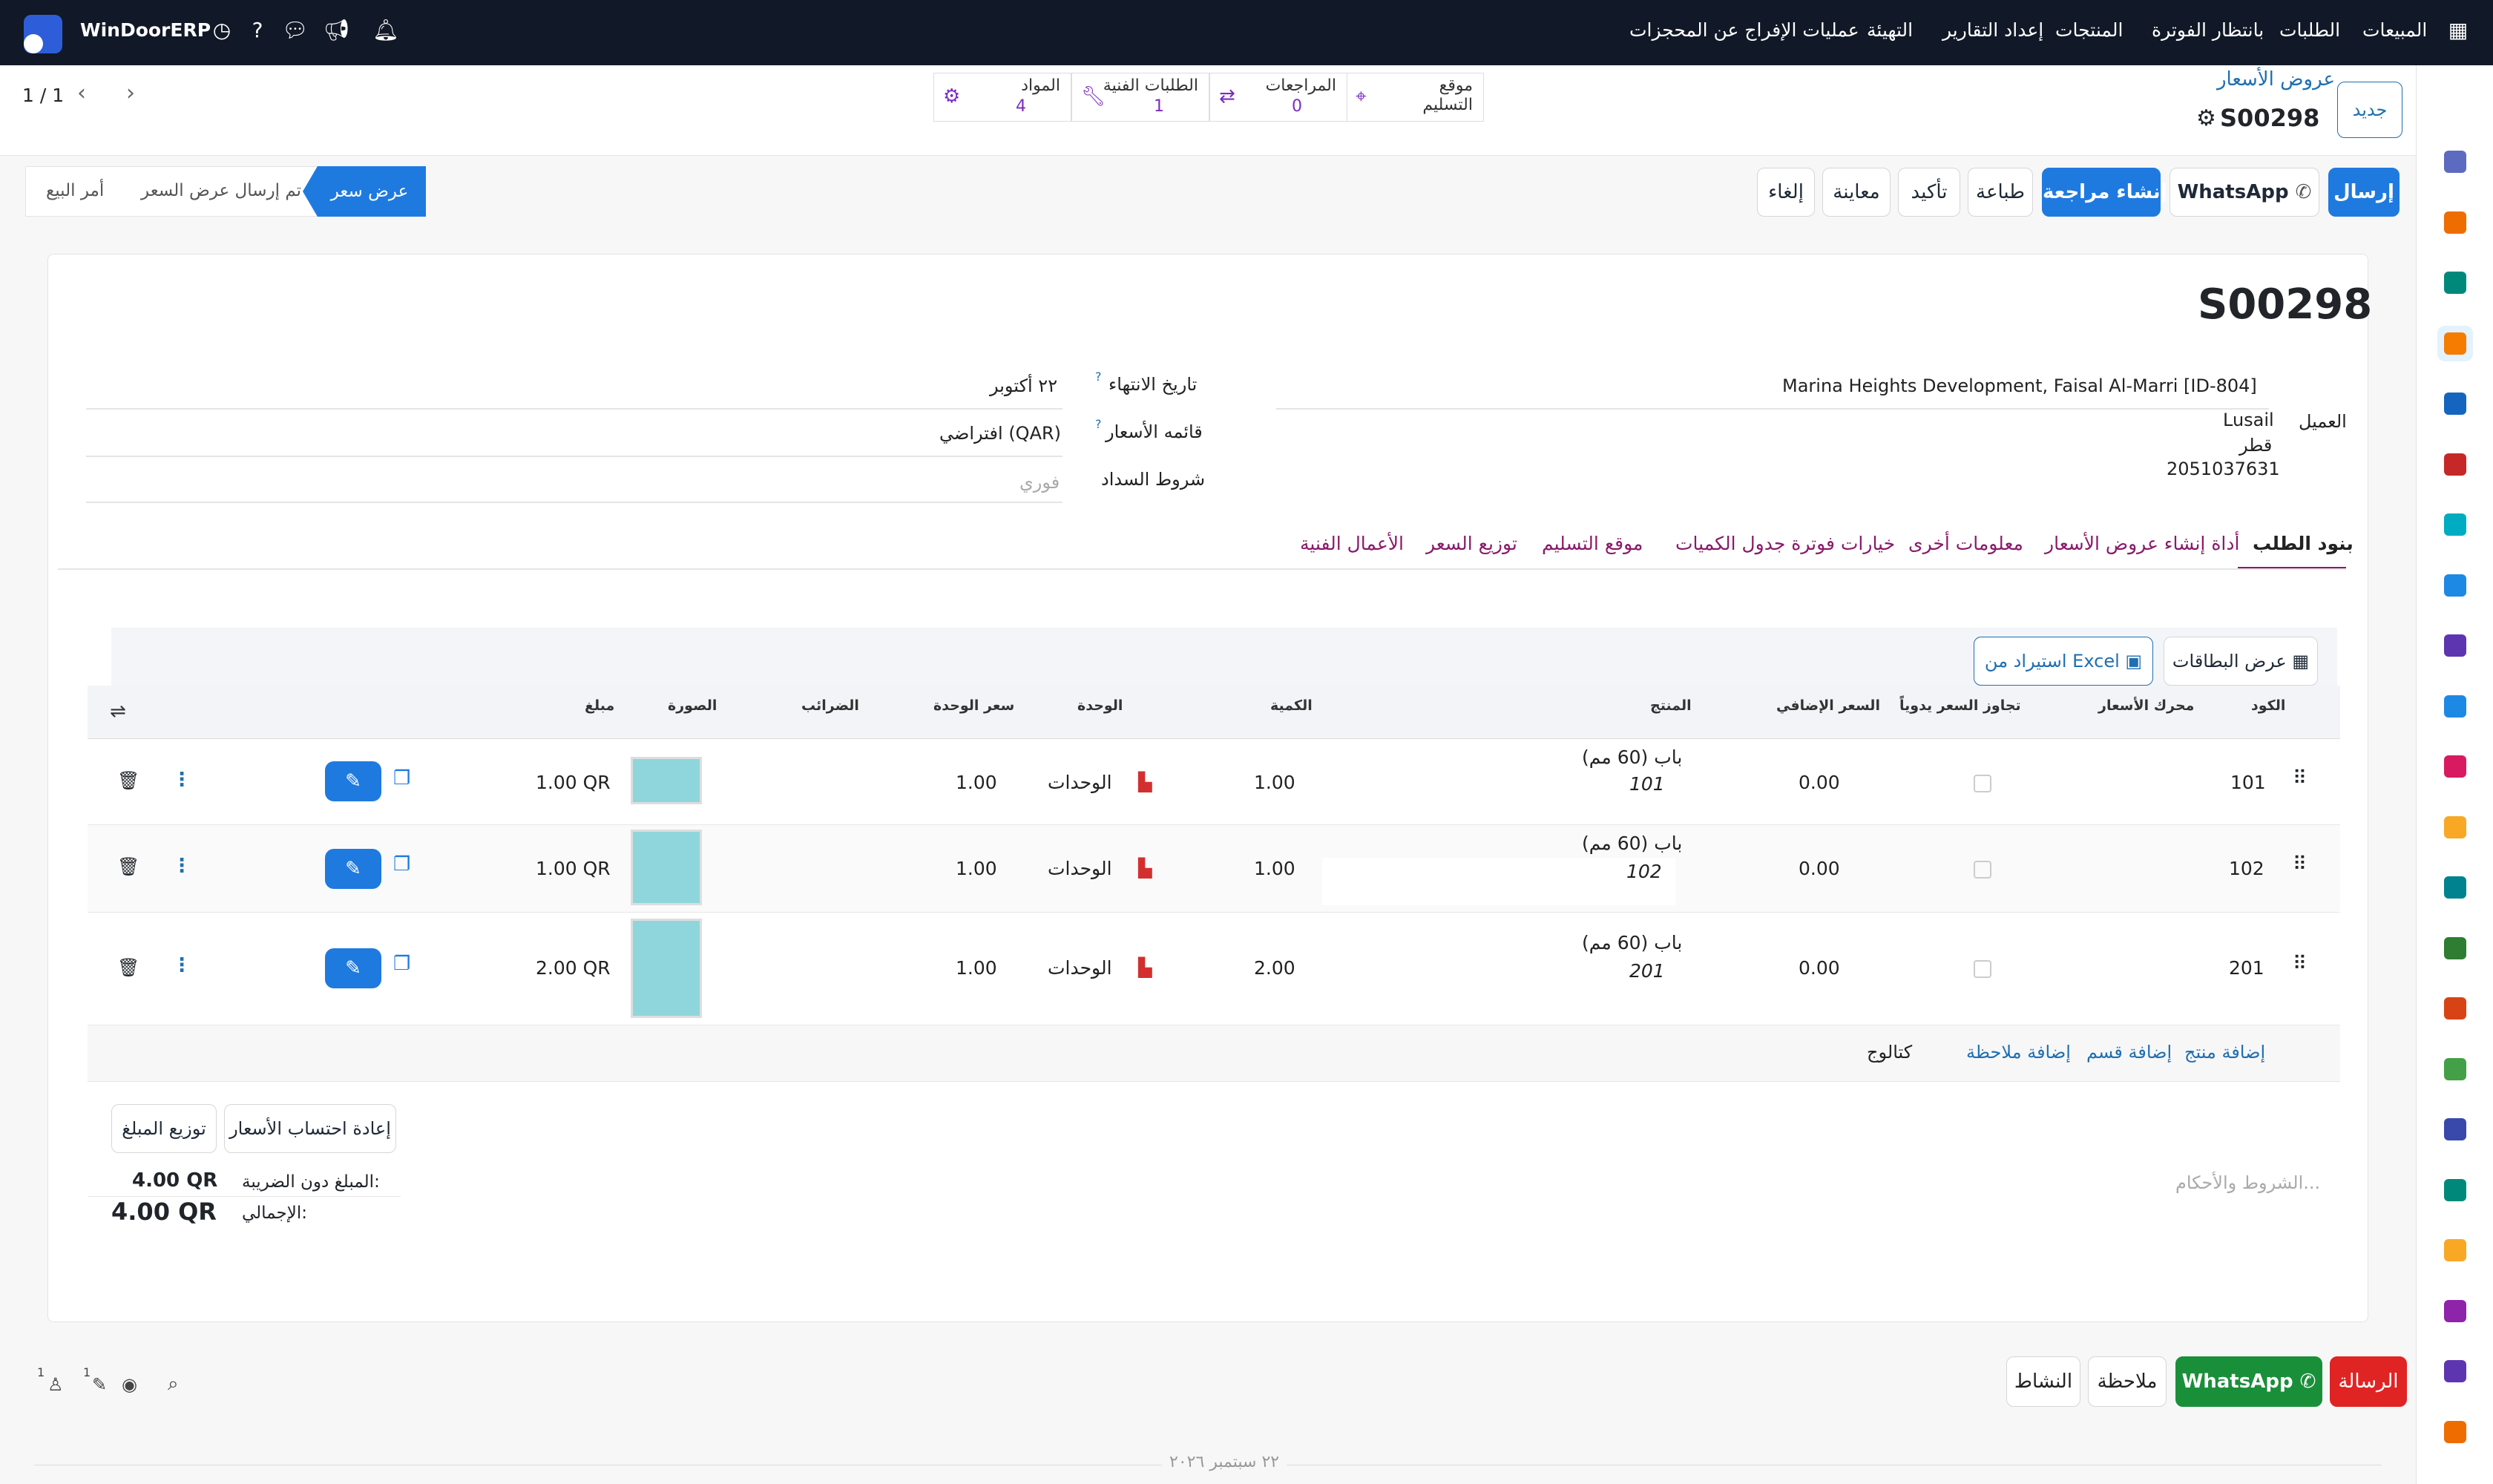 The image size is (2493, 1484). Describe the element at coordinates (2455, 887) in the screenshot. I see `draw-icon` at that location.